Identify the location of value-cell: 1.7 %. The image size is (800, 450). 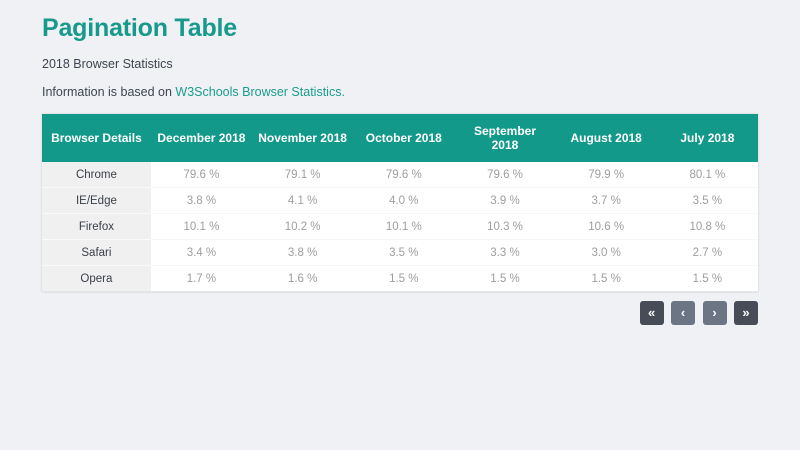
(201, 278).